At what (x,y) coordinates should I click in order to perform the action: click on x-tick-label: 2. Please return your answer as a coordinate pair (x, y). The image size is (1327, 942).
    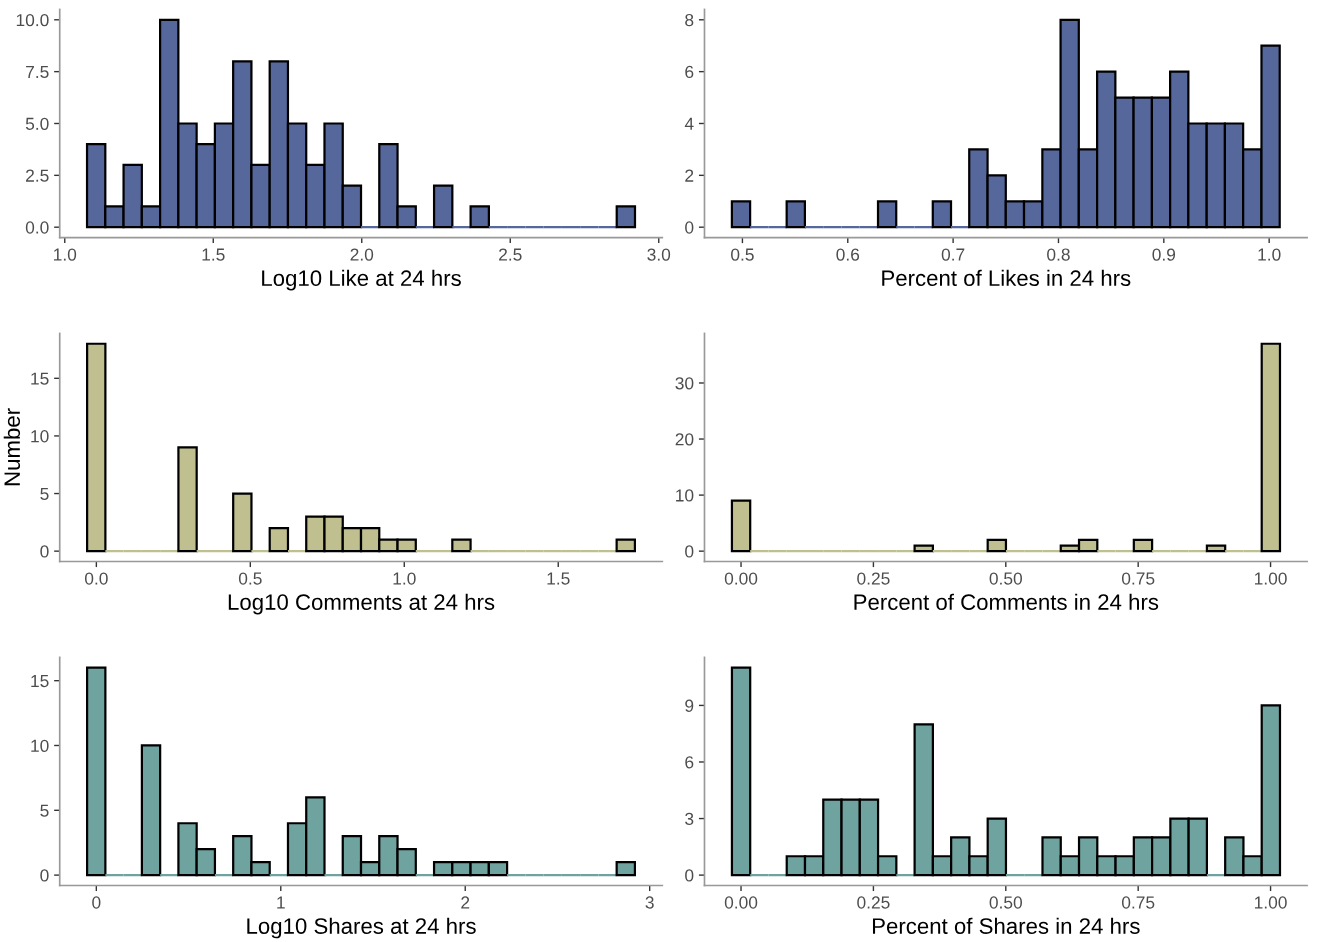
    Looking at the image, I should click on (465, 902).